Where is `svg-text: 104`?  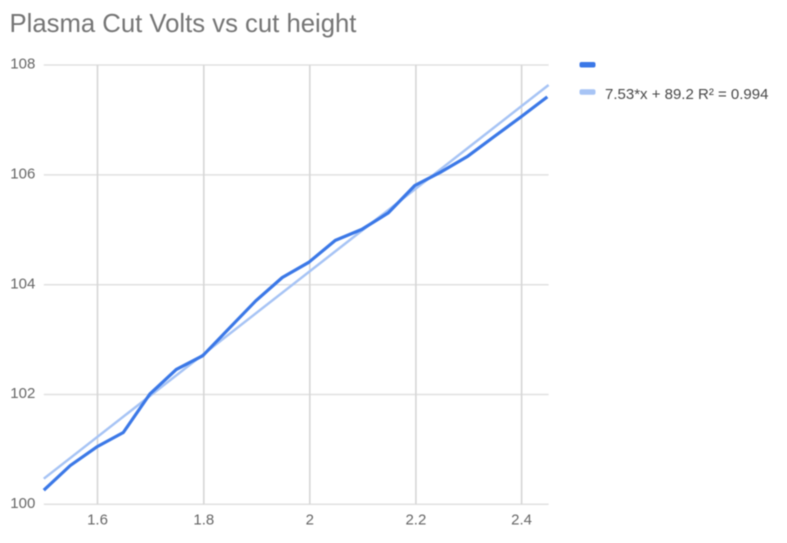
svg-text: 104 is located at coordinates (22, 283).